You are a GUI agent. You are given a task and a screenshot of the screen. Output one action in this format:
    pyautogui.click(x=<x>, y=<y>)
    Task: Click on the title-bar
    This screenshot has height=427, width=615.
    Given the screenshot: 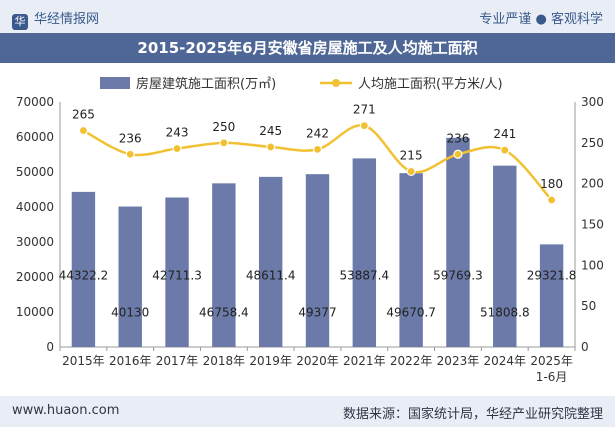 What is the action you would take?
    pyautogui.click(x=307, y=48)
    